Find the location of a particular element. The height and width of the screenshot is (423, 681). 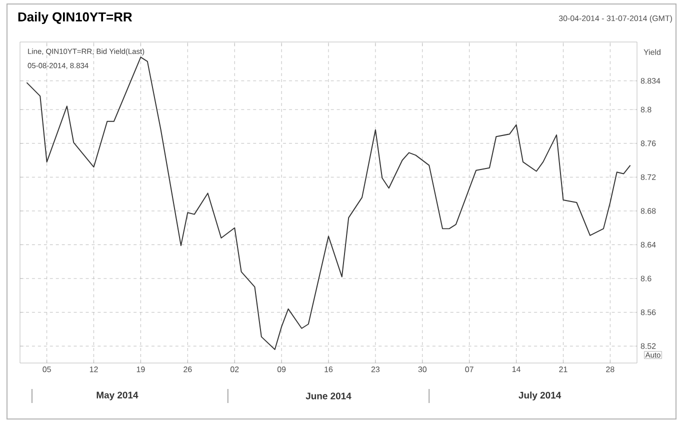

text: June 2014 is located at coordinates (329, 396).